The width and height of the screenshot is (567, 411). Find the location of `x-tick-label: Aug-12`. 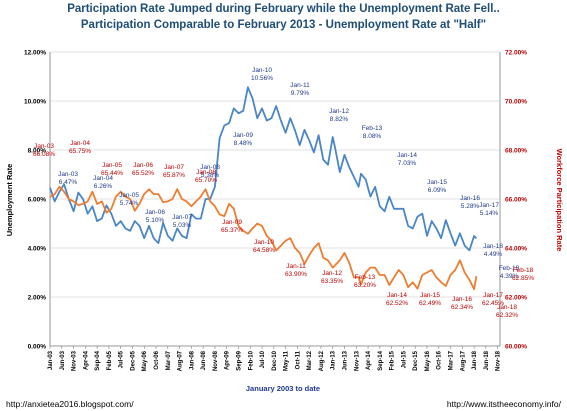

x-tick-label: Aug-12 is located at coordinates (322, 360).